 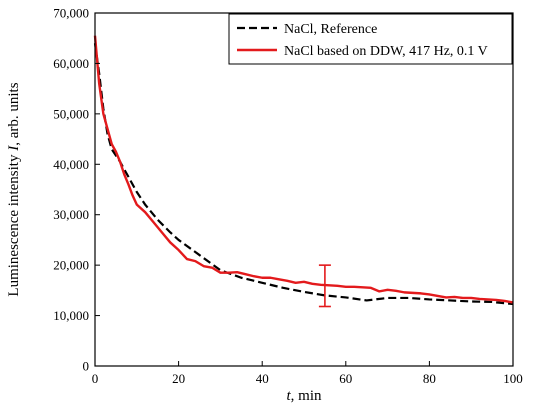 What do you see at coordinates (71, 214) in the screenshot?
I see `y-tick-label: 30,000` at bounding box center [71, 214].